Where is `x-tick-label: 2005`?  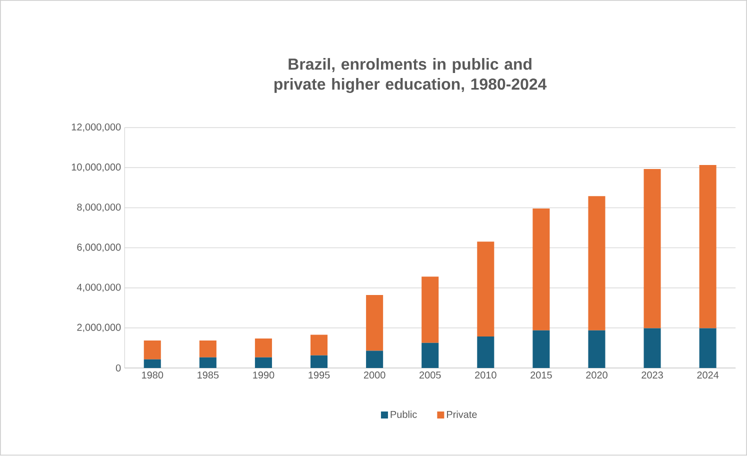 x-tick-label: 2005 is located at coordinates (430, 375).